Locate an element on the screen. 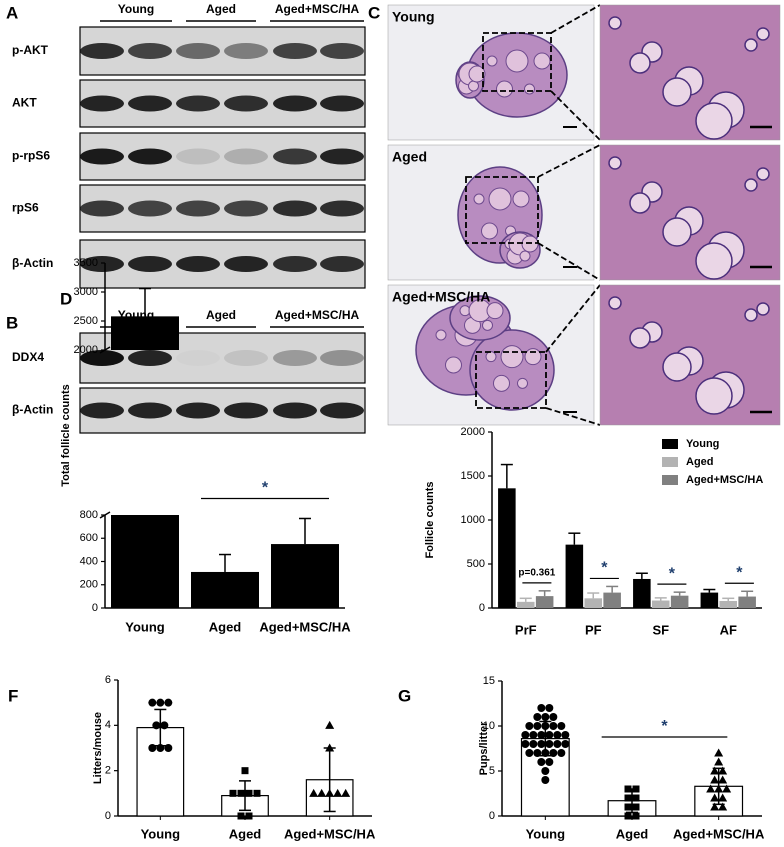 Image resolution: width=784 pixels, height=847 pixels. y-tick-label: 1500 is located at coordinates (473, 476).